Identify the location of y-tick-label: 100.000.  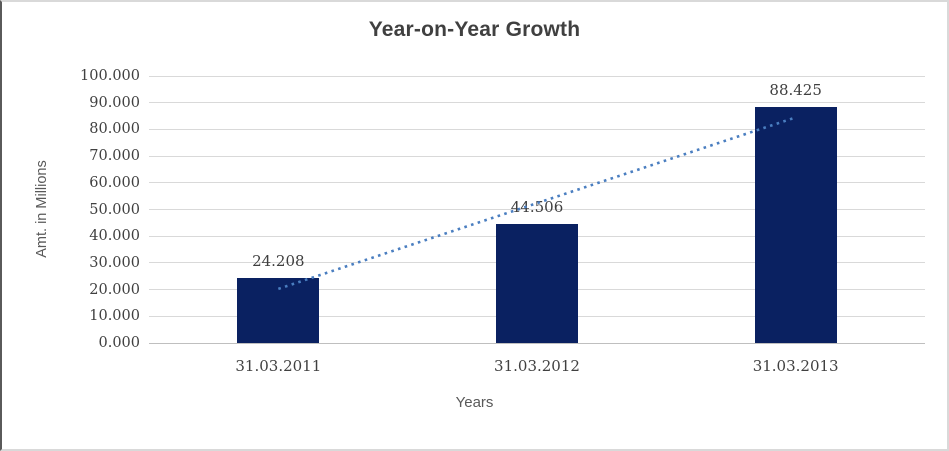
(110, 76).